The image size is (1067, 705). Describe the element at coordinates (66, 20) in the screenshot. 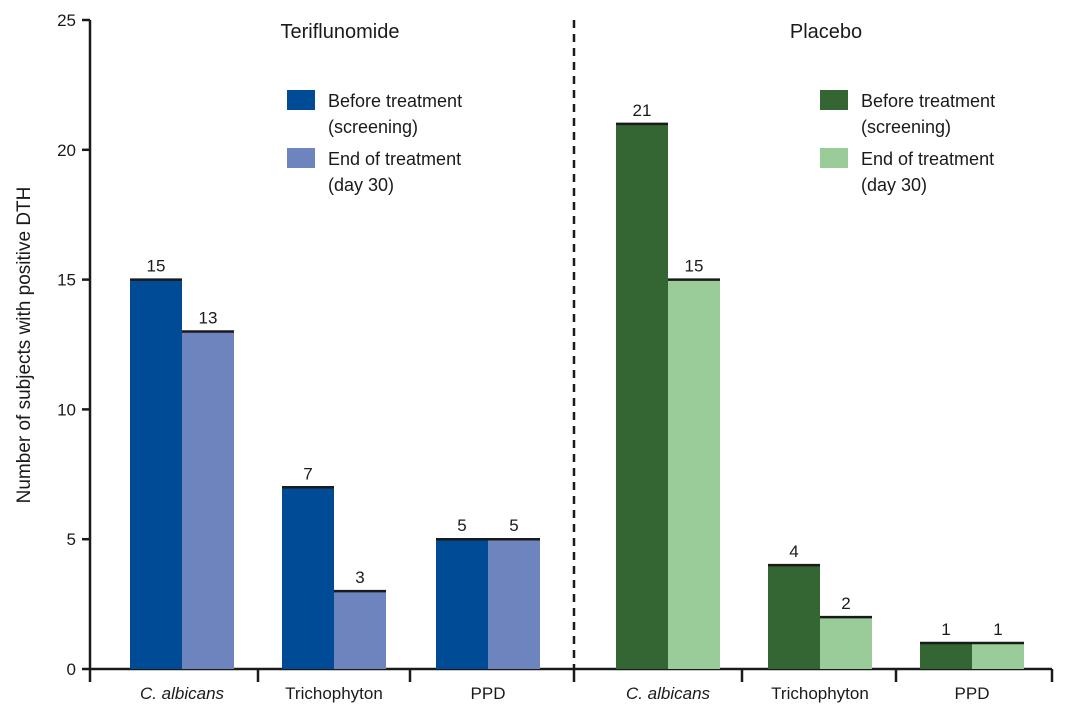

I see `y-tick-label: 25` at that location.